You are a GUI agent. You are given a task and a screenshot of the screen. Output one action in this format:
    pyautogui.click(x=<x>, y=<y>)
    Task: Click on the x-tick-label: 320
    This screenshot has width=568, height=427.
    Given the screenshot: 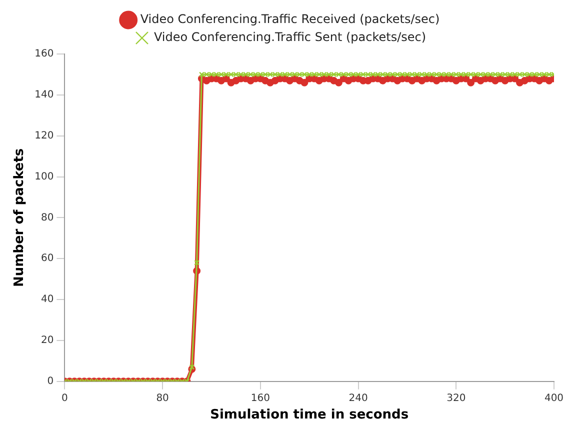 What is the action you would take?
    pyautogui.click(x=456, y=398)
    